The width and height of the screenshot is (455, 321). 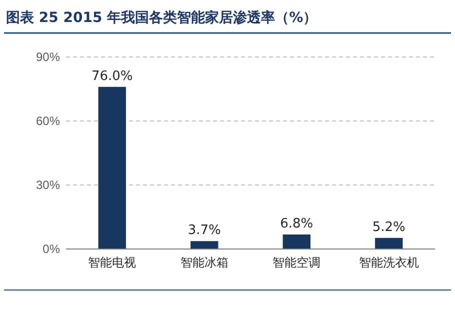 What do you see at coordinates (112, 76) in the screenshot?
I see `data-label: 76.0%` at bounding box center [112, 76].